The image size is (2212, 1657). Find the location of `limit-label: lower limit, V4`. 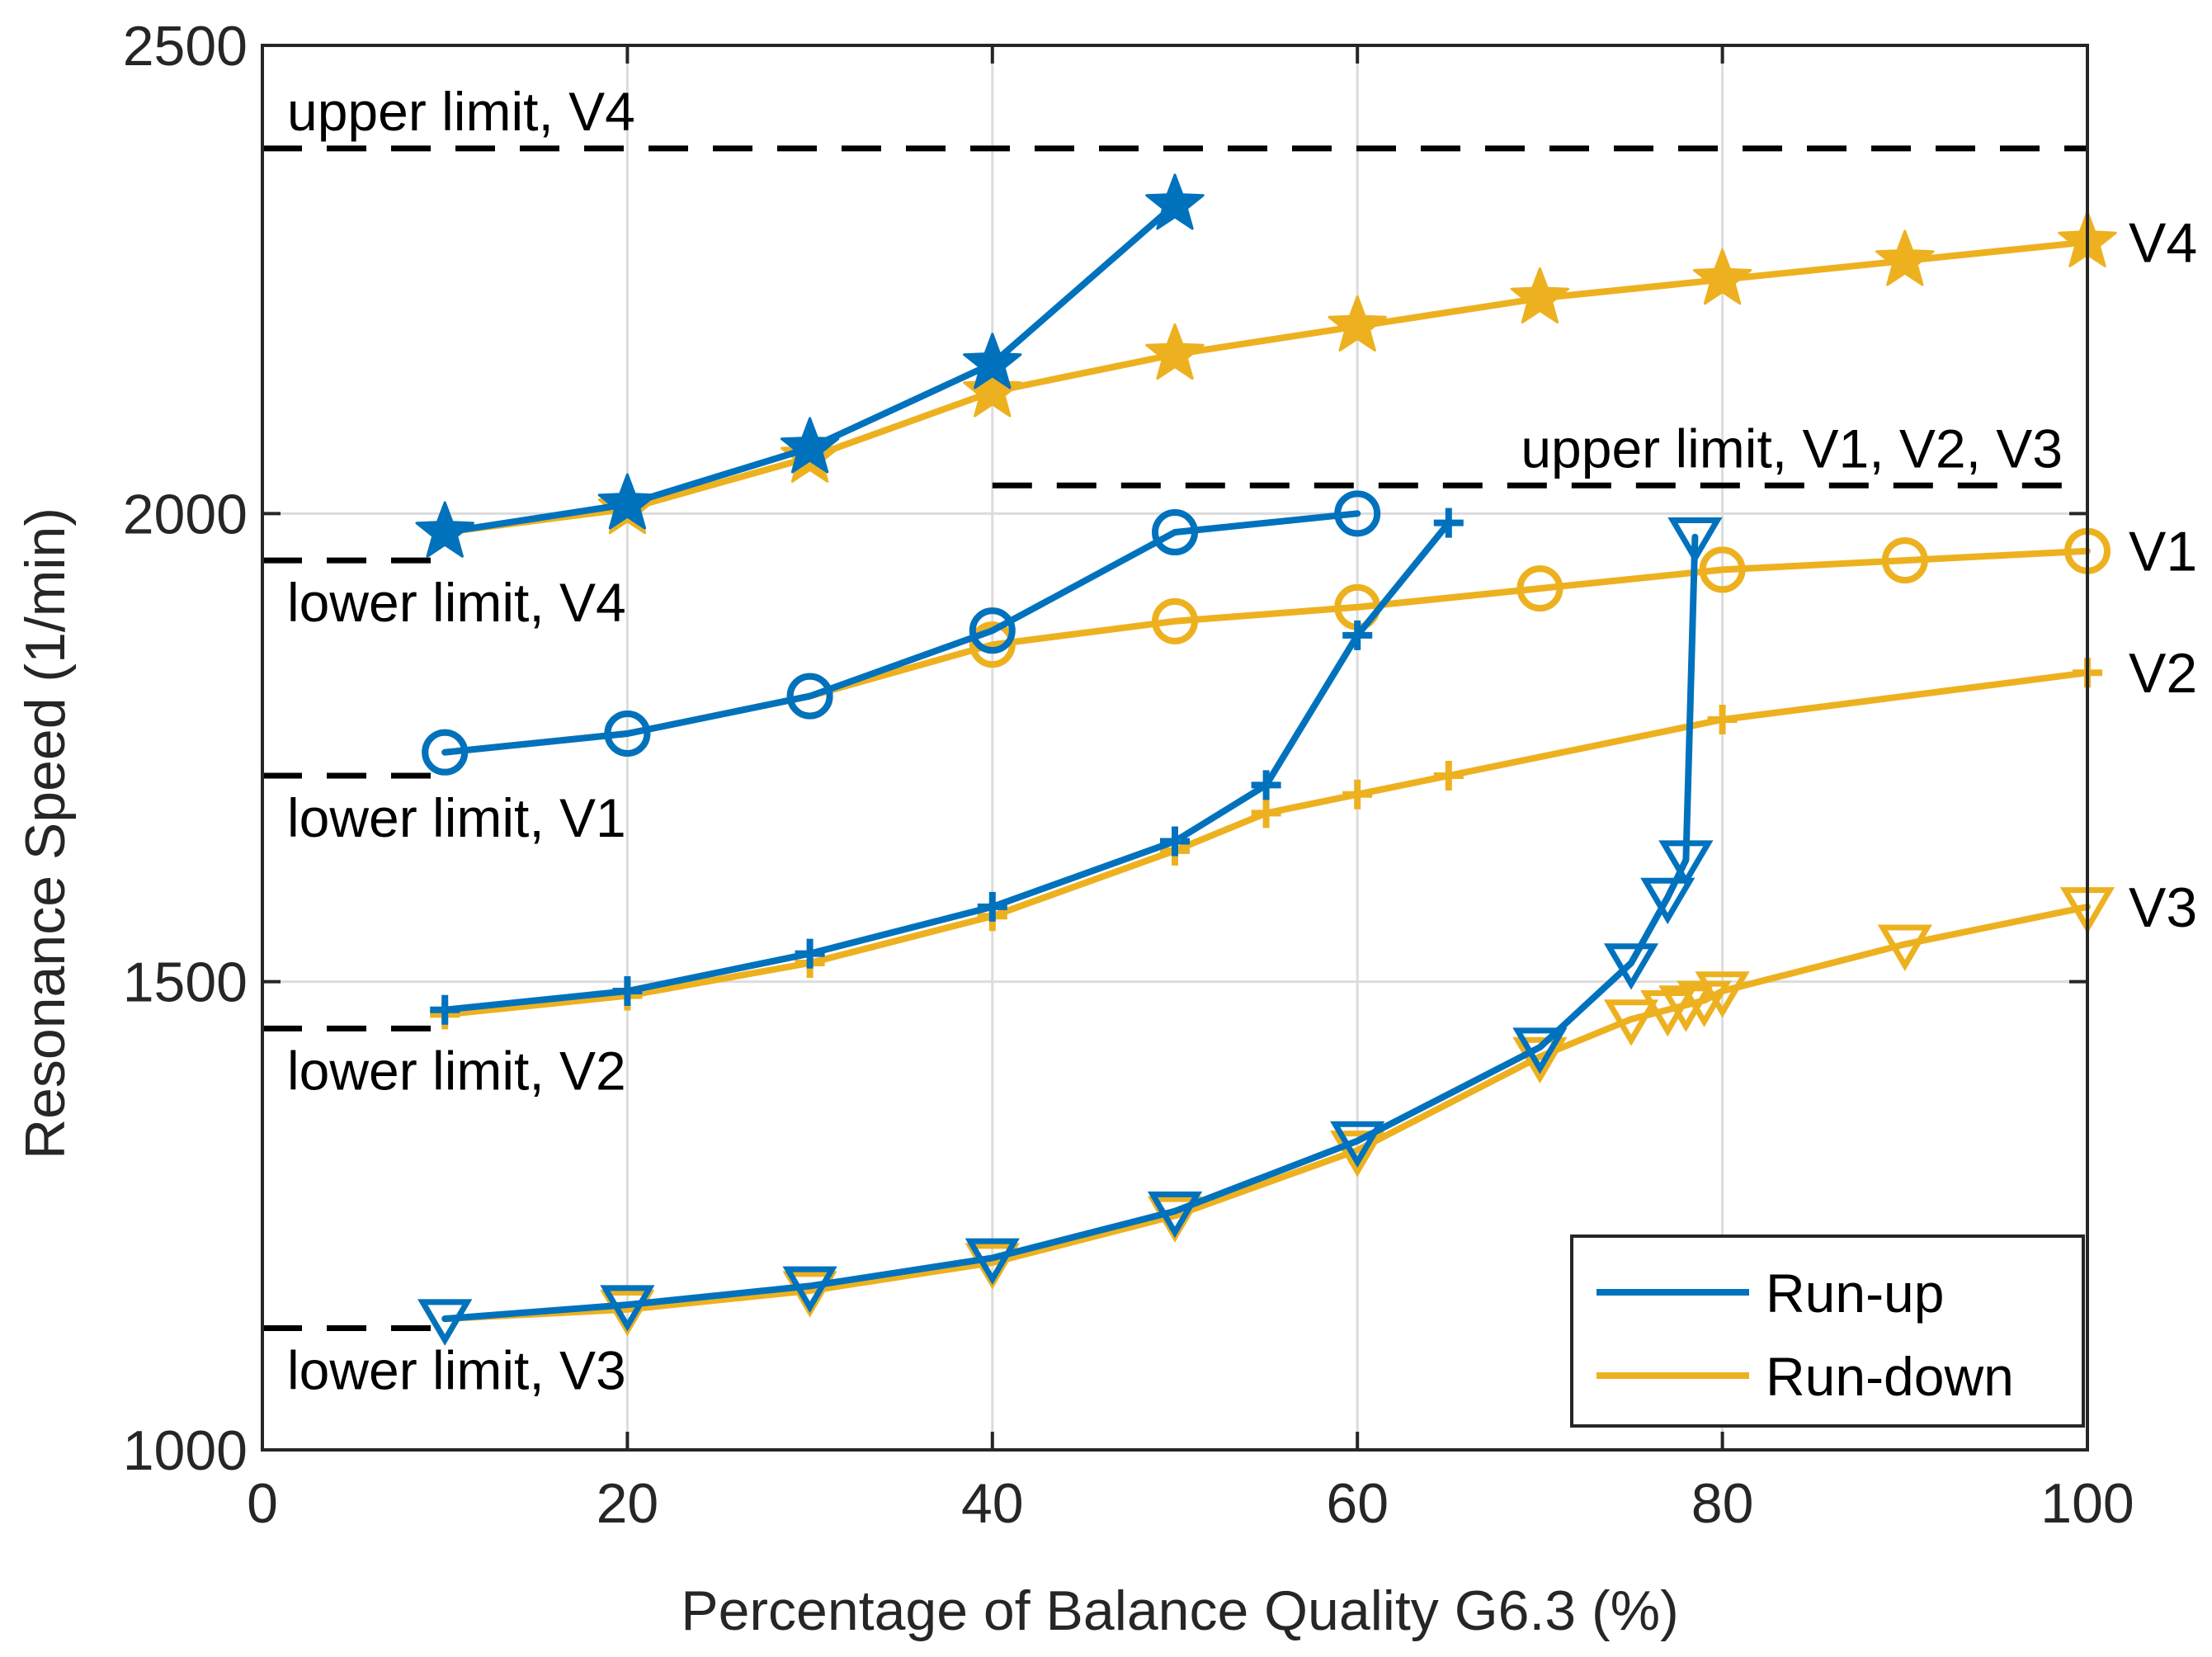

limit-label: lower limit, V4 is located at coordinates (457, 602).